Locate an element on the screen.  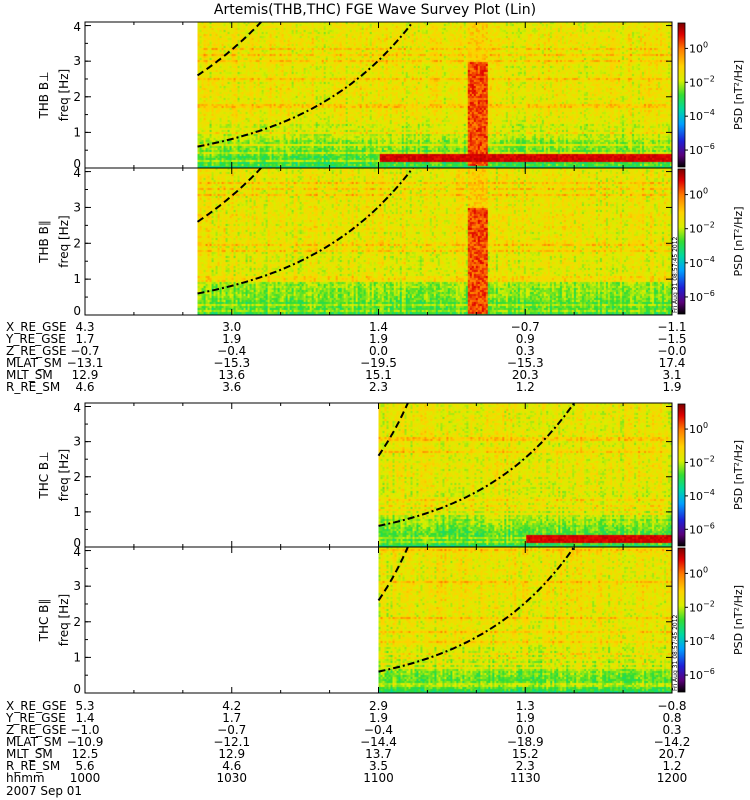
ephemeris-value: 15.2 is located at coordinates (525, 754).